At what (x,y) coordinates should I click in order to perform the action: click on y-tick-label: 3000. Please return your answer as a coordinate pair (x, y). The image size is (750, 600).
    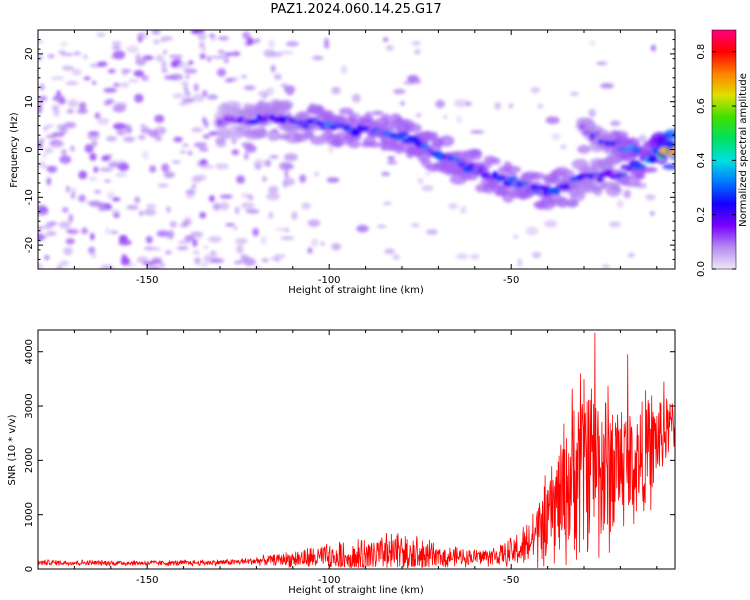
    Looking at the image, I should click on (29, 405).